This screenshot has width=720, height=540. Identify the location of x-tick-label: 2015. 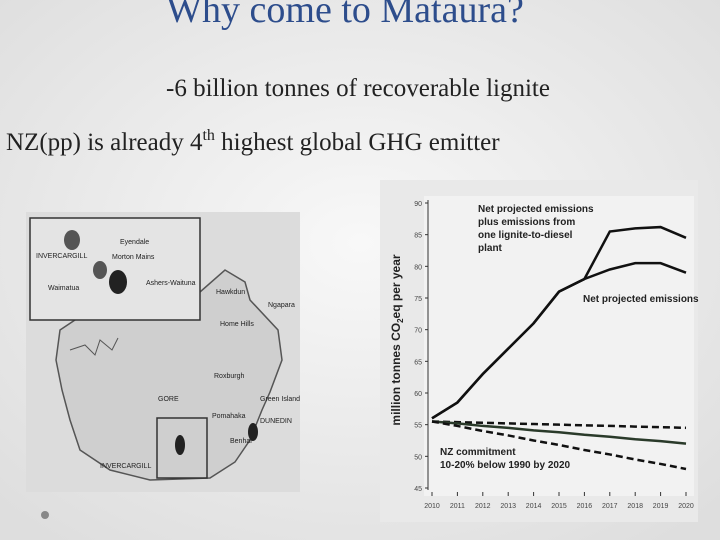
(559, 506).